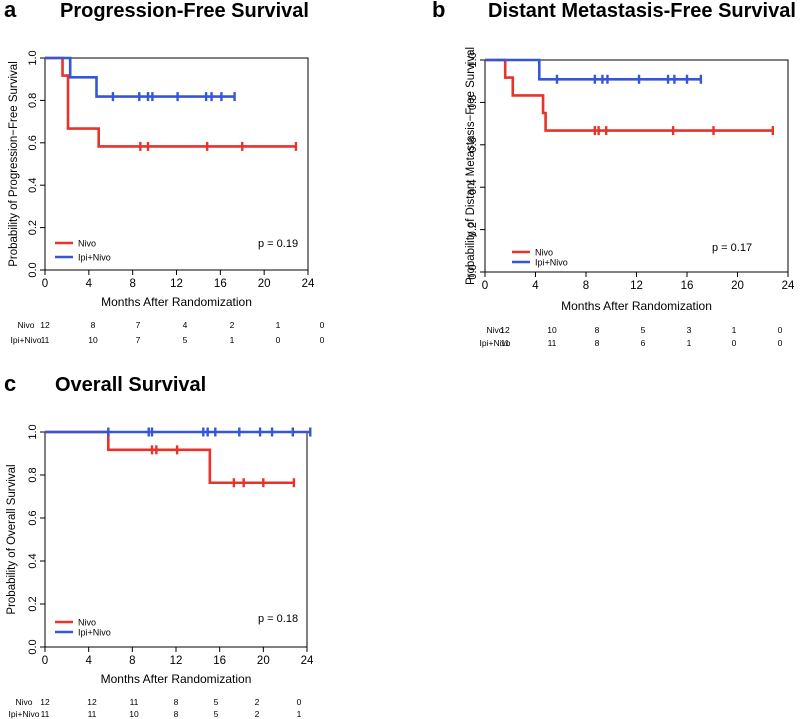 The height and width of the screenshot is (719, 800). Describe the element at coordinates (642, 11) in the screenshot. I see `chart-title: Distant Metastasis-Free Survival` at that location.